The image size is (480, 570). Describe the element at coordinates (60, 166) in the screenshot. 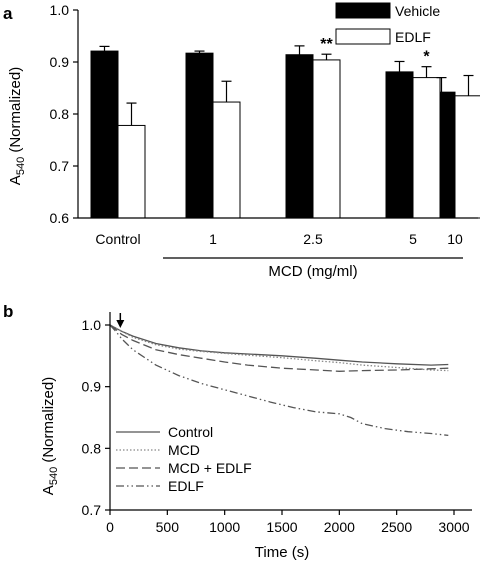

I see `panel-a-y-tick-label: 0.7` at that location.